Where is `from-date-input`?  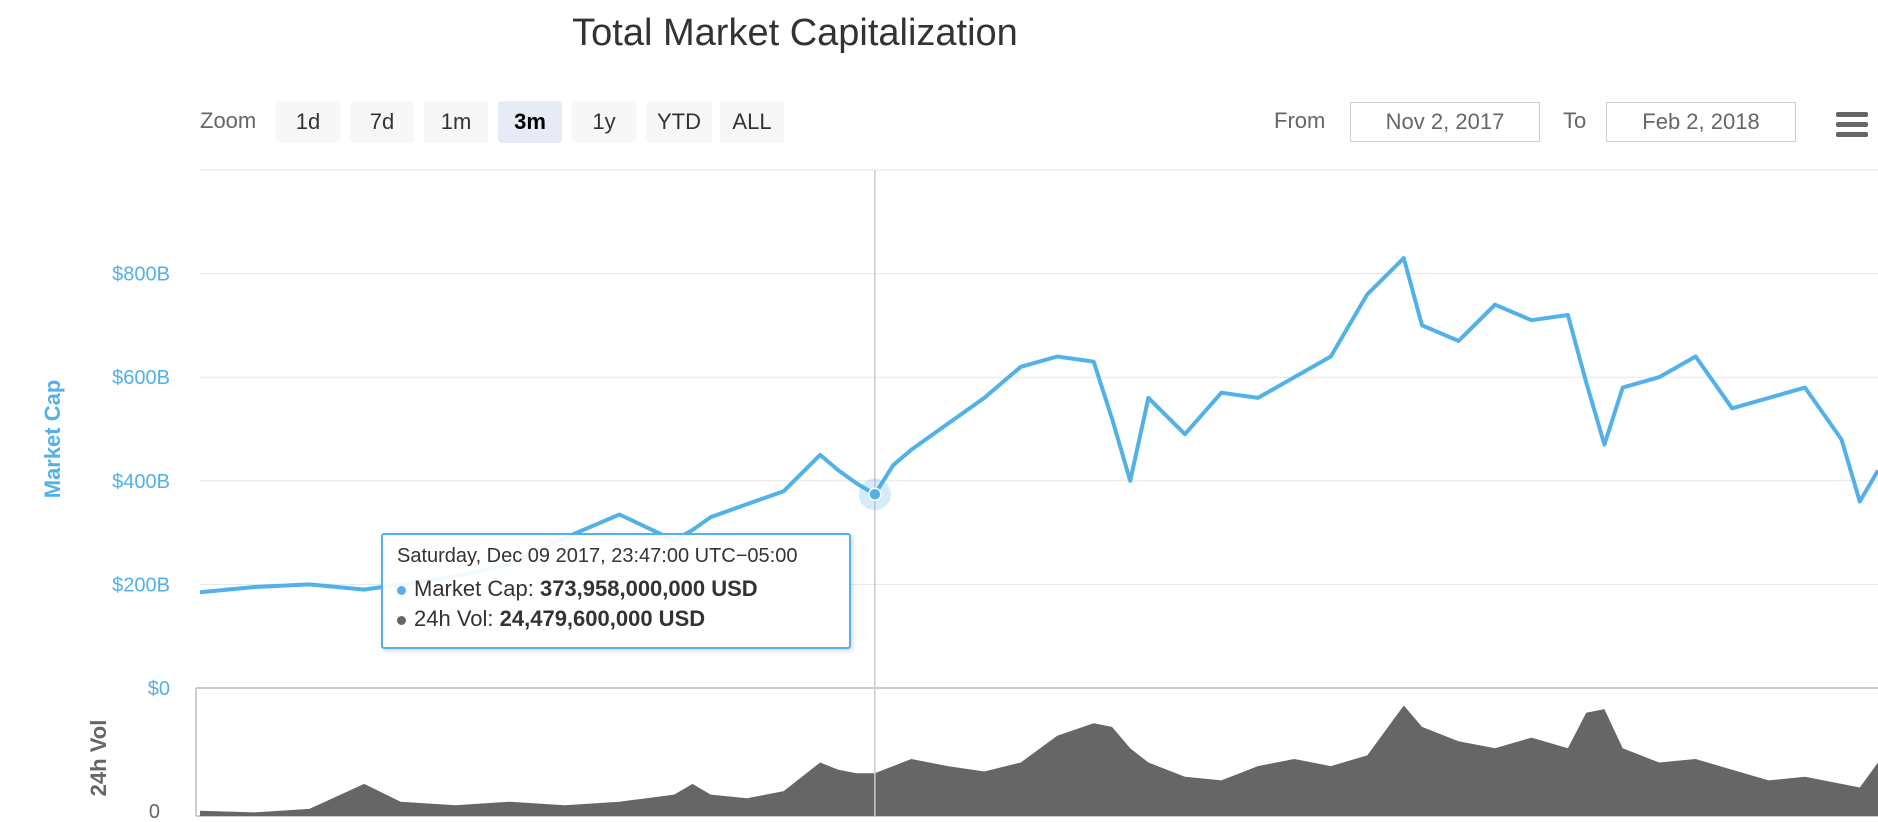 from-date-input is located at coordinates (1445, 122).